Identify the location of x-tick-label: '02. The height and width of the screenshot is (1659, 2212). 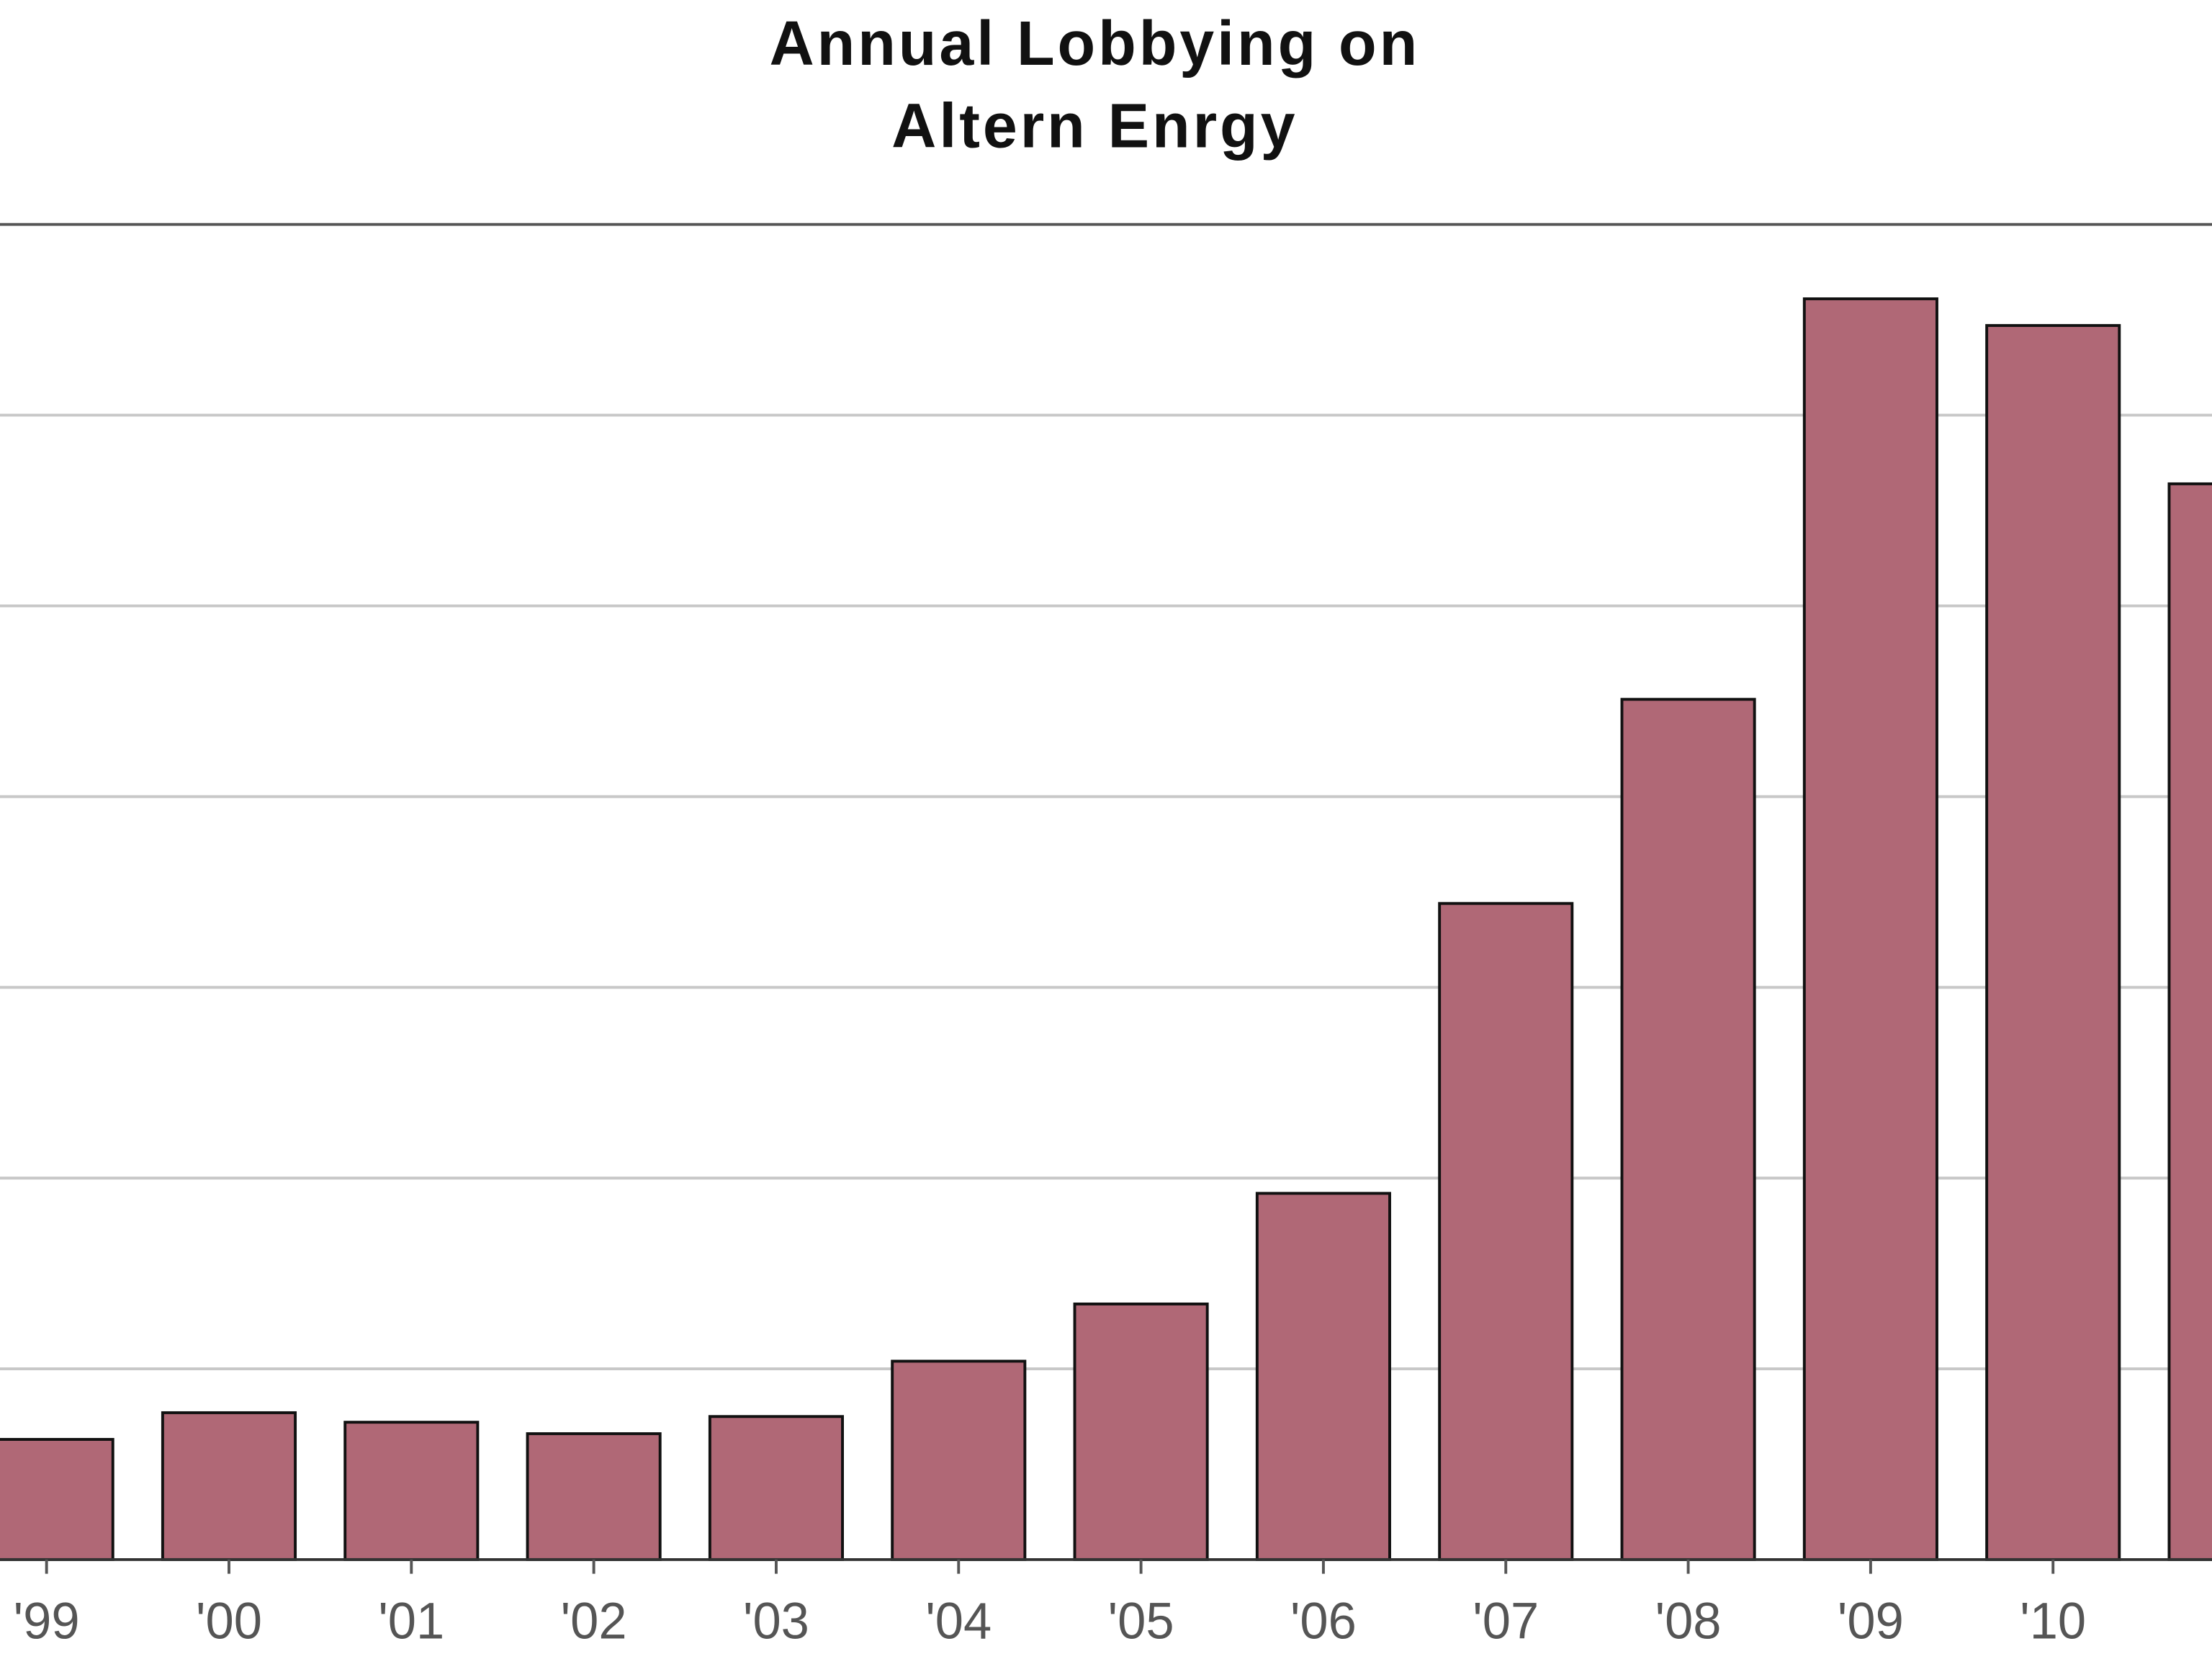
(594, 1620).